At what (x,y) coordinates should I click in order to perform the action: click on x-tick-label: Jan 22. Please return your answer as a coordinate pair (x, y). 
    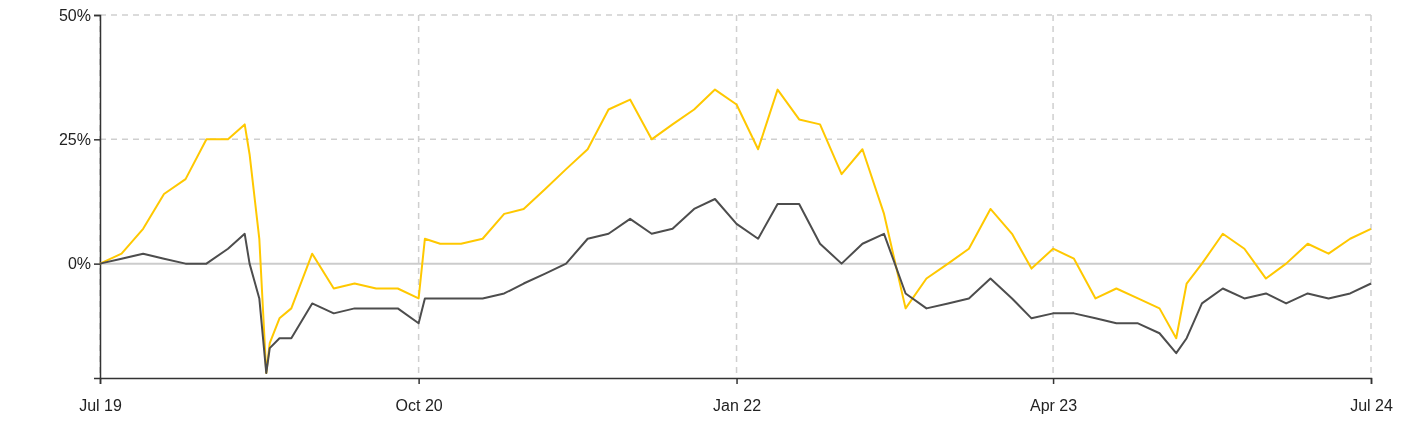
    Looking at the image, I should click on (737, 405).